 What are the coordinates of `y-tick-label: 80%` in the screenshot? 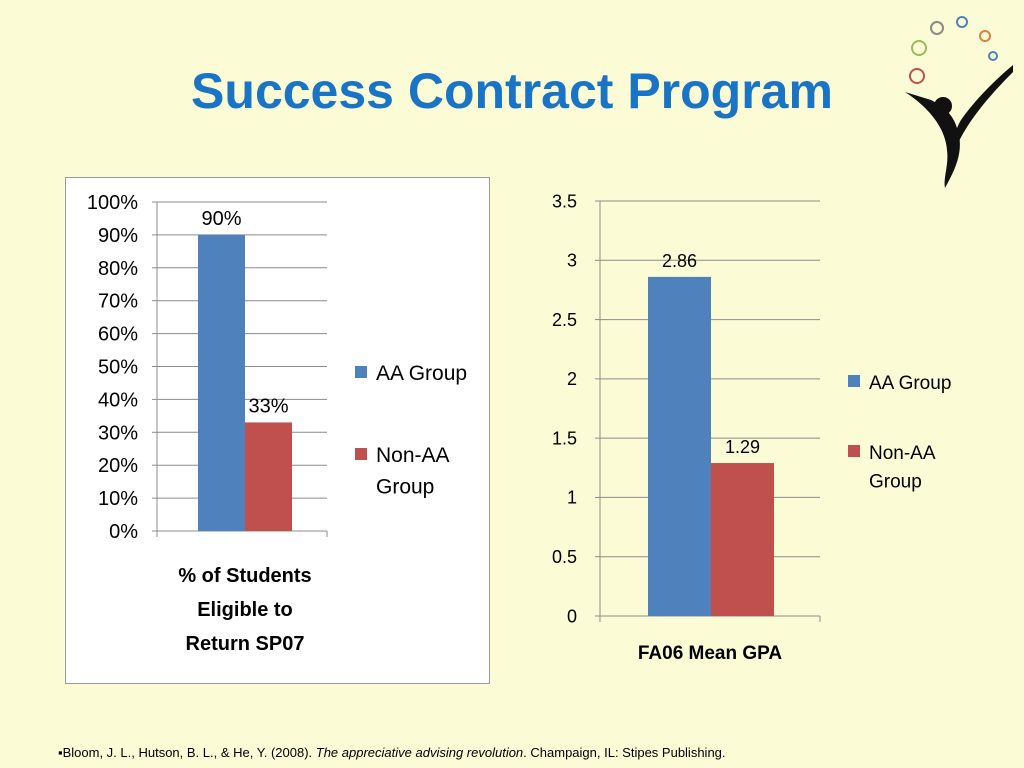 It's located at (118, 269).